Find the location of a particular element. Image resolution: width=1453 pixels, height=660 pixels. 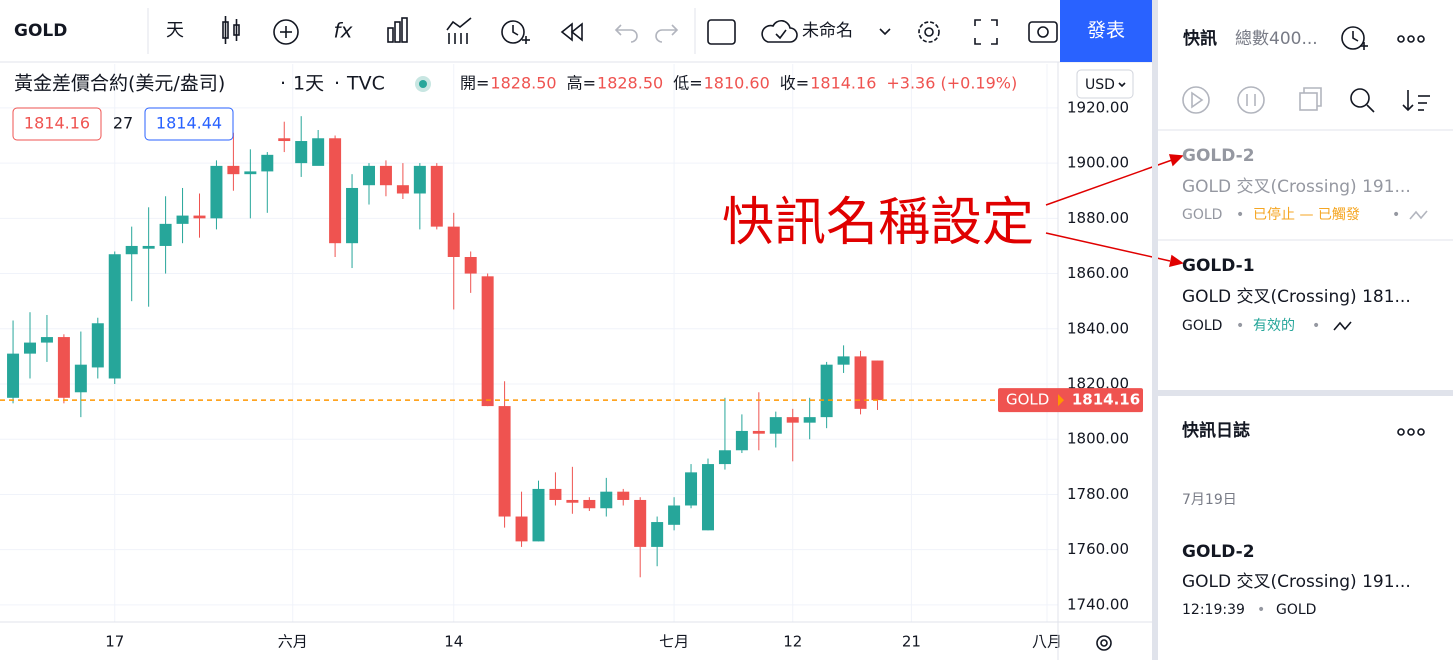

last-price-symbol: GOLD is located at coordinates (1027, 400).